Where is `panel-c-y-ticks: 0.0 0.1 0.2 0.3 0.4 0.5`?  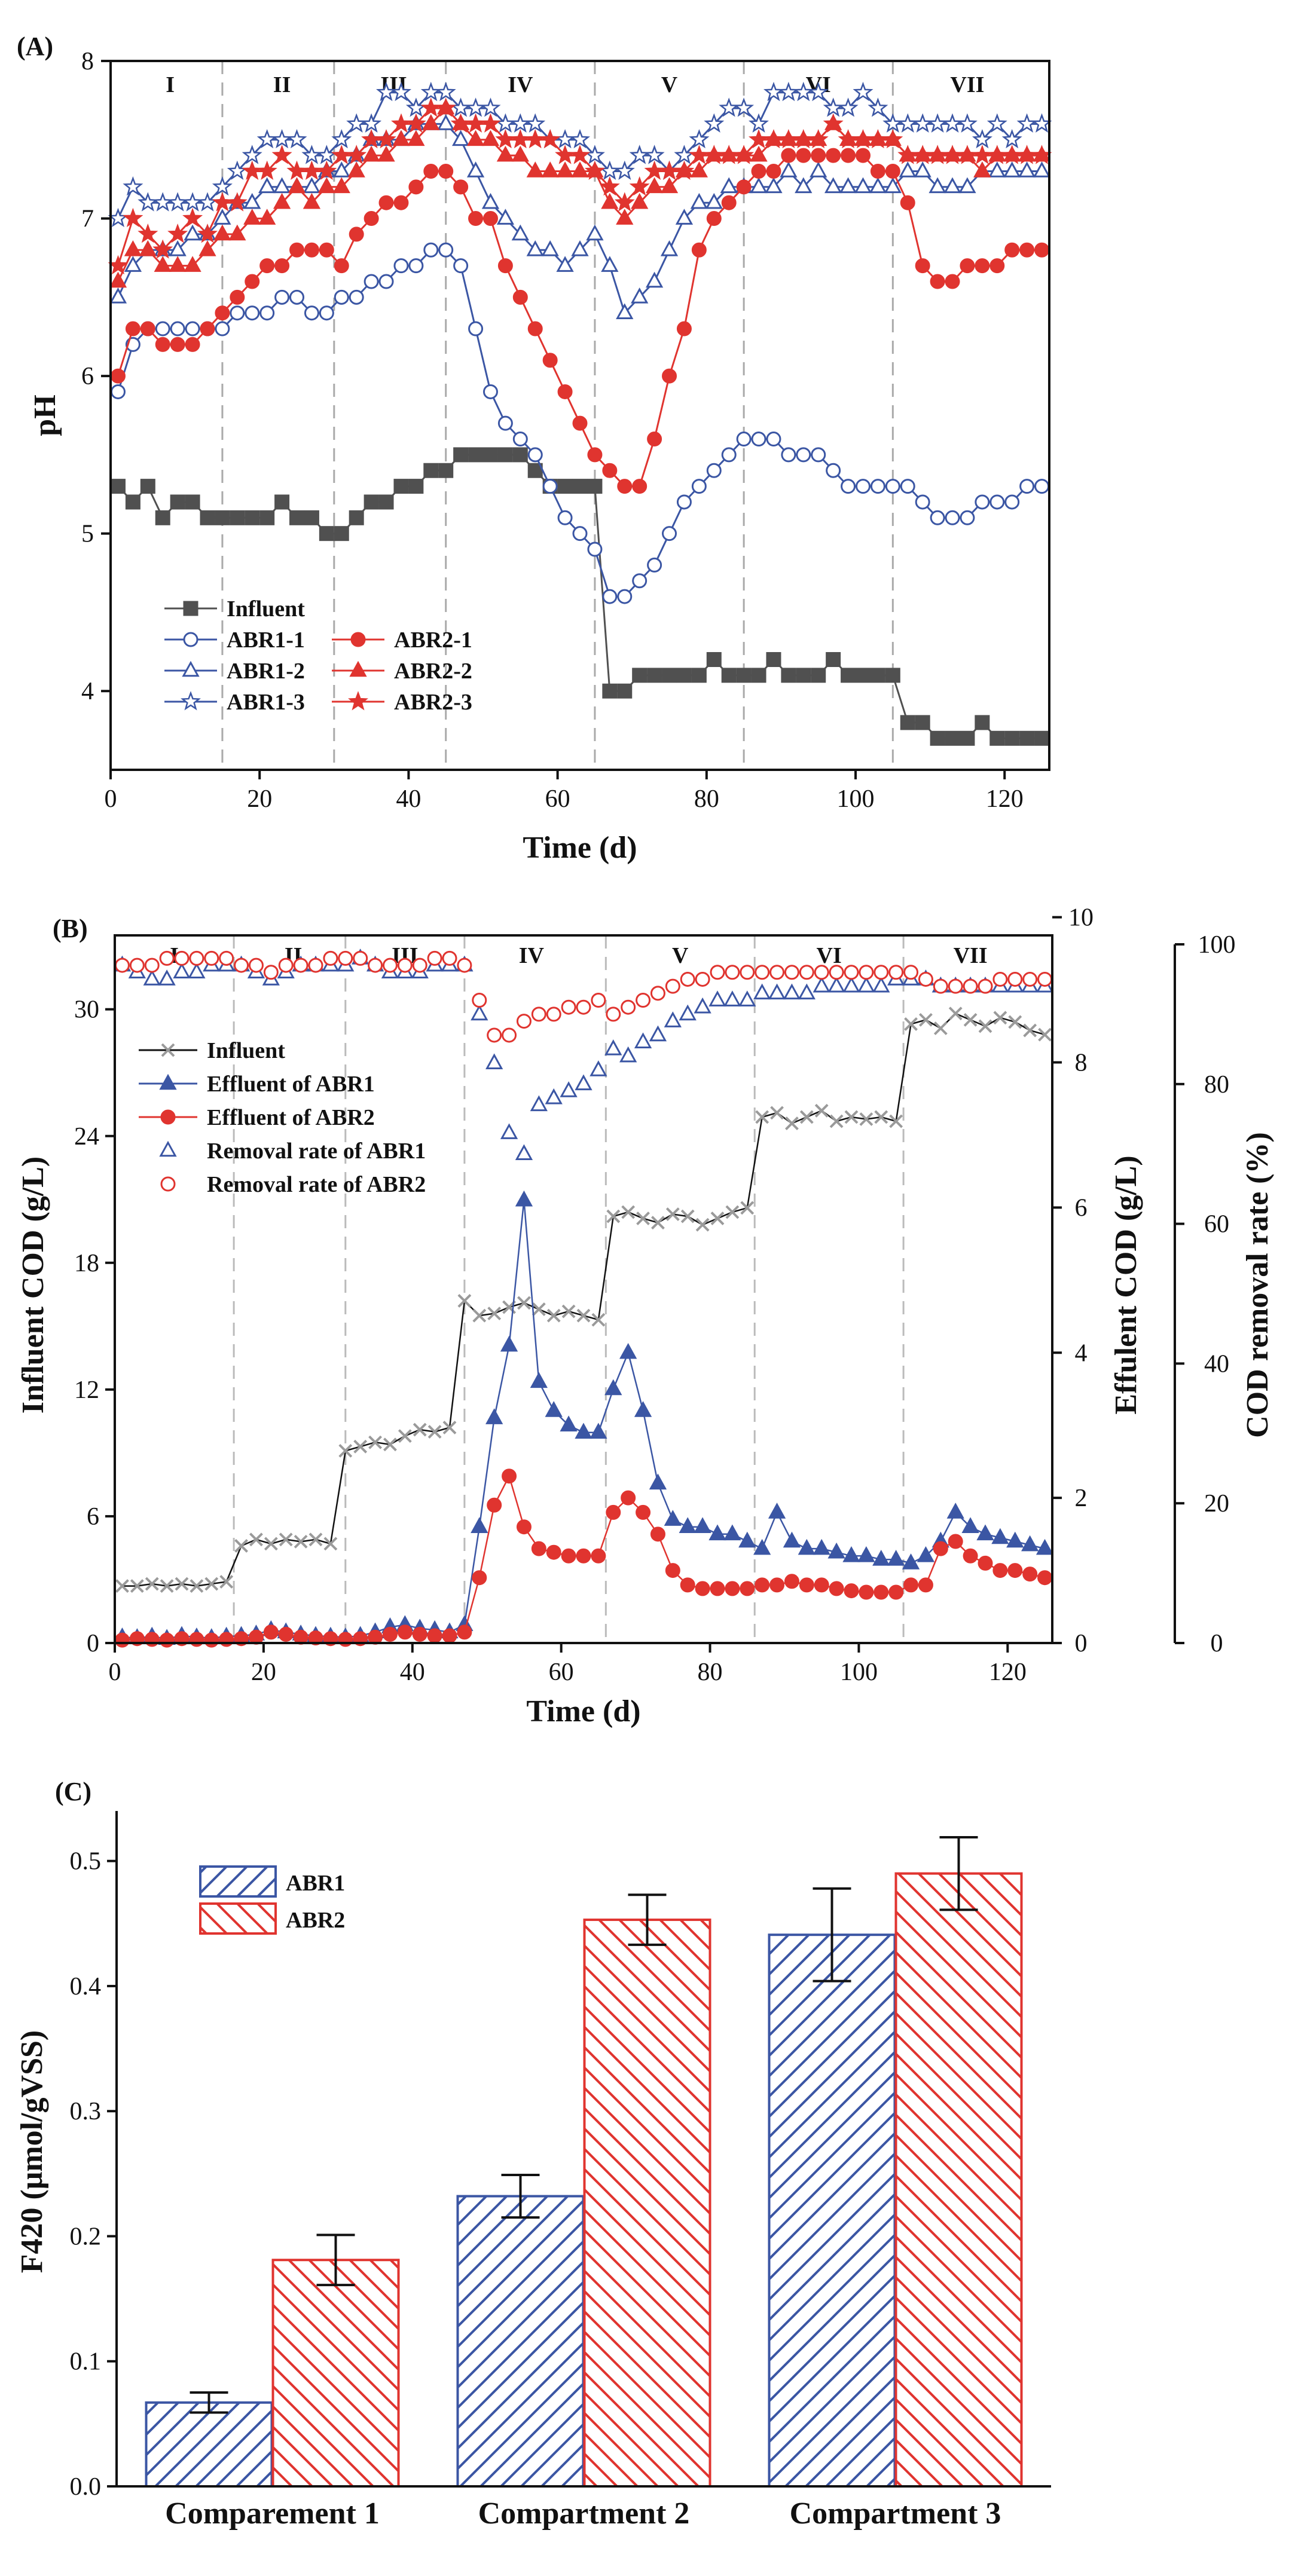 panel-c-y-ticks: 0.0 0.1 0.2 0.3 0.4 0.5 is located at coordinates (93, 2174).